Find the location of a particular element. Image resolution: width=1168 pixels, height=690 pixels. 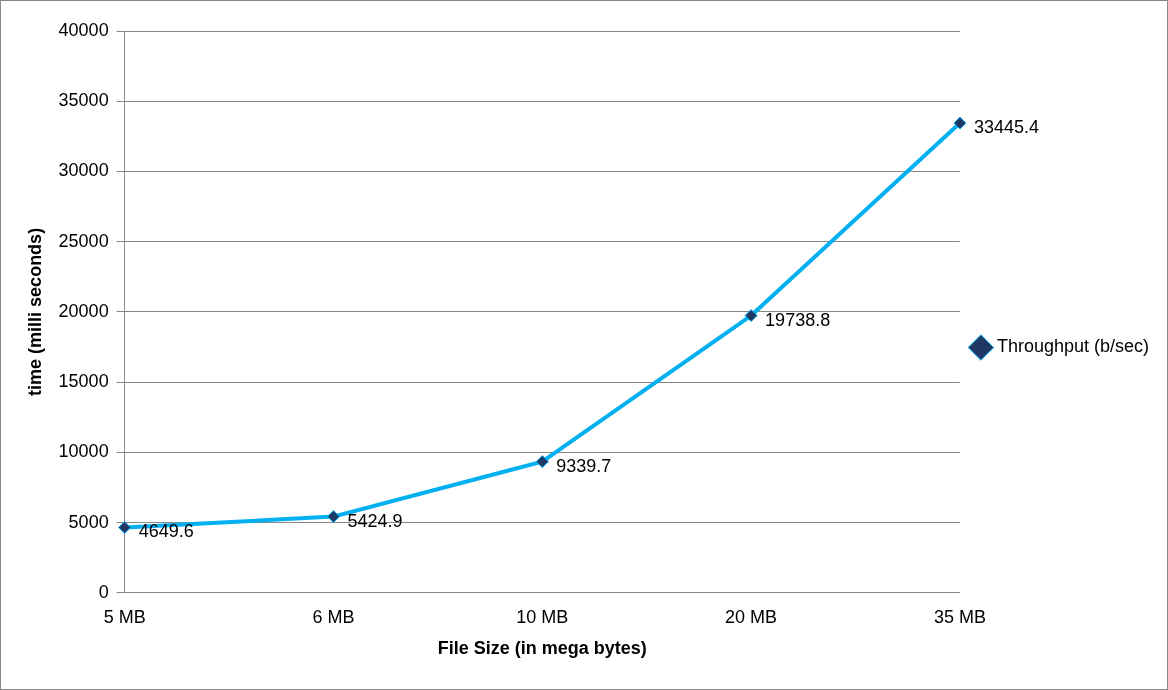

data-label: 4649.6 is located at coordinates (166, 531).